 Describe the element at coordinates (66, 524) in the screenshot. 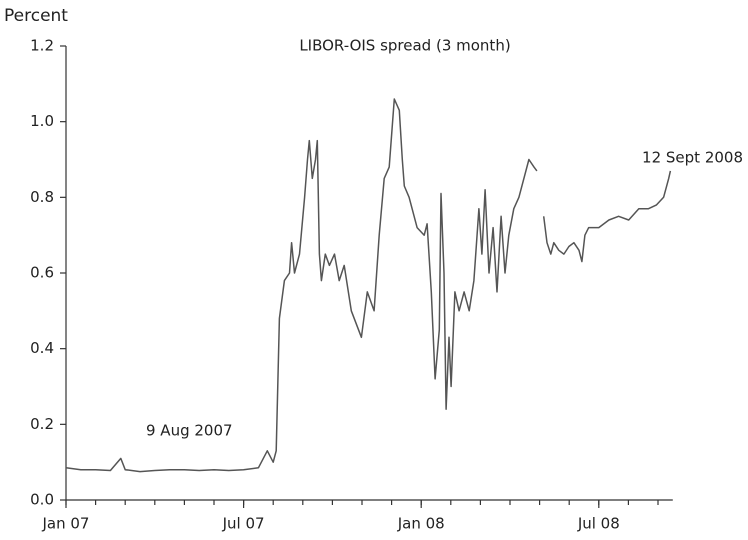

I see `x-tick-label: Jan 07` at that location.